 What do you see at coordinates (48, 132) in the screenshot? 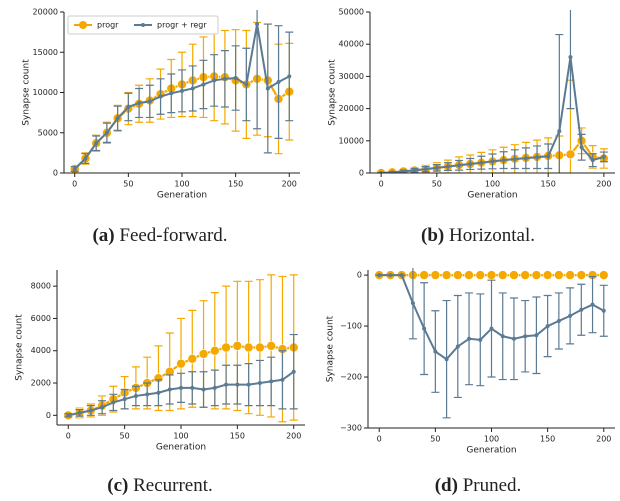
I see `y-tick-label: 5000` at bounding box center [48, 132].